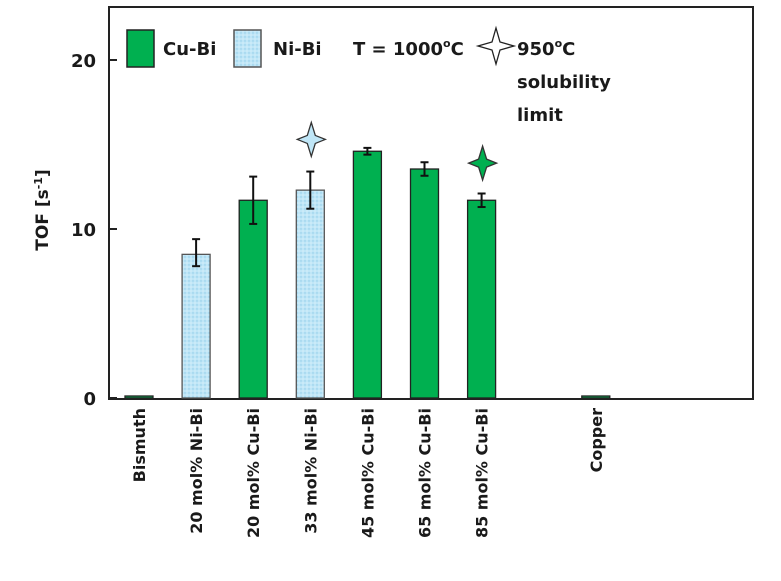  What do you see at coordinates (247, 48) in the screenshot?
I see `legend-swatch-ni-bi` at bounding box center [247, 48].